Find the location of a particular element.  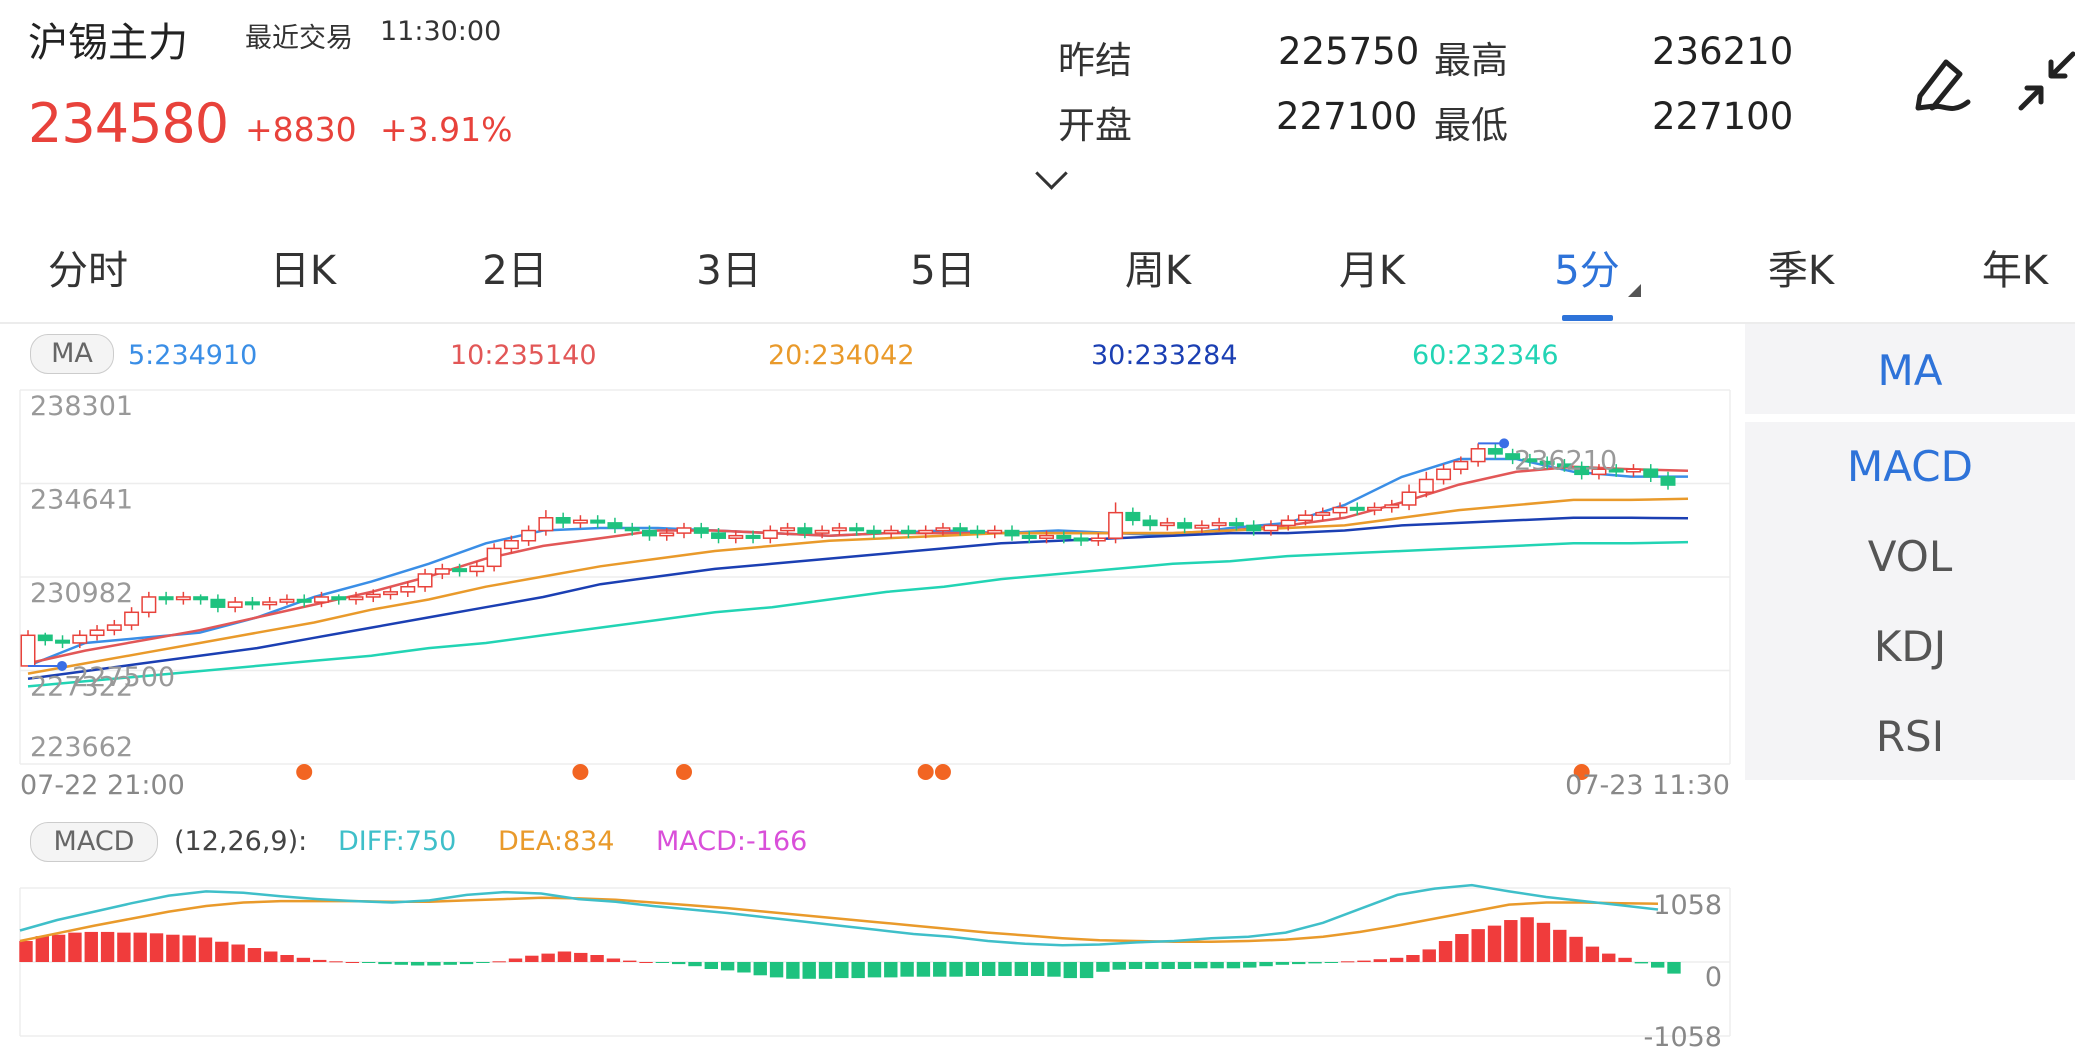

pen-icon is located at coordinates (1941, 83).